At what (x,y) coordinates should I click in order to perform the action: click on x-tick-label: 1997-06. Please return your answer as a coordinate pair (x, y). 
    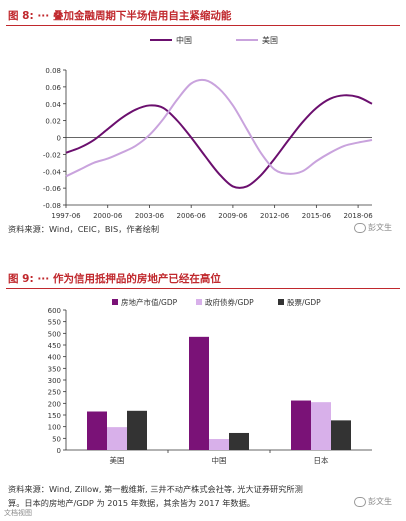
    Looking at the image, I should click on (66, 216).